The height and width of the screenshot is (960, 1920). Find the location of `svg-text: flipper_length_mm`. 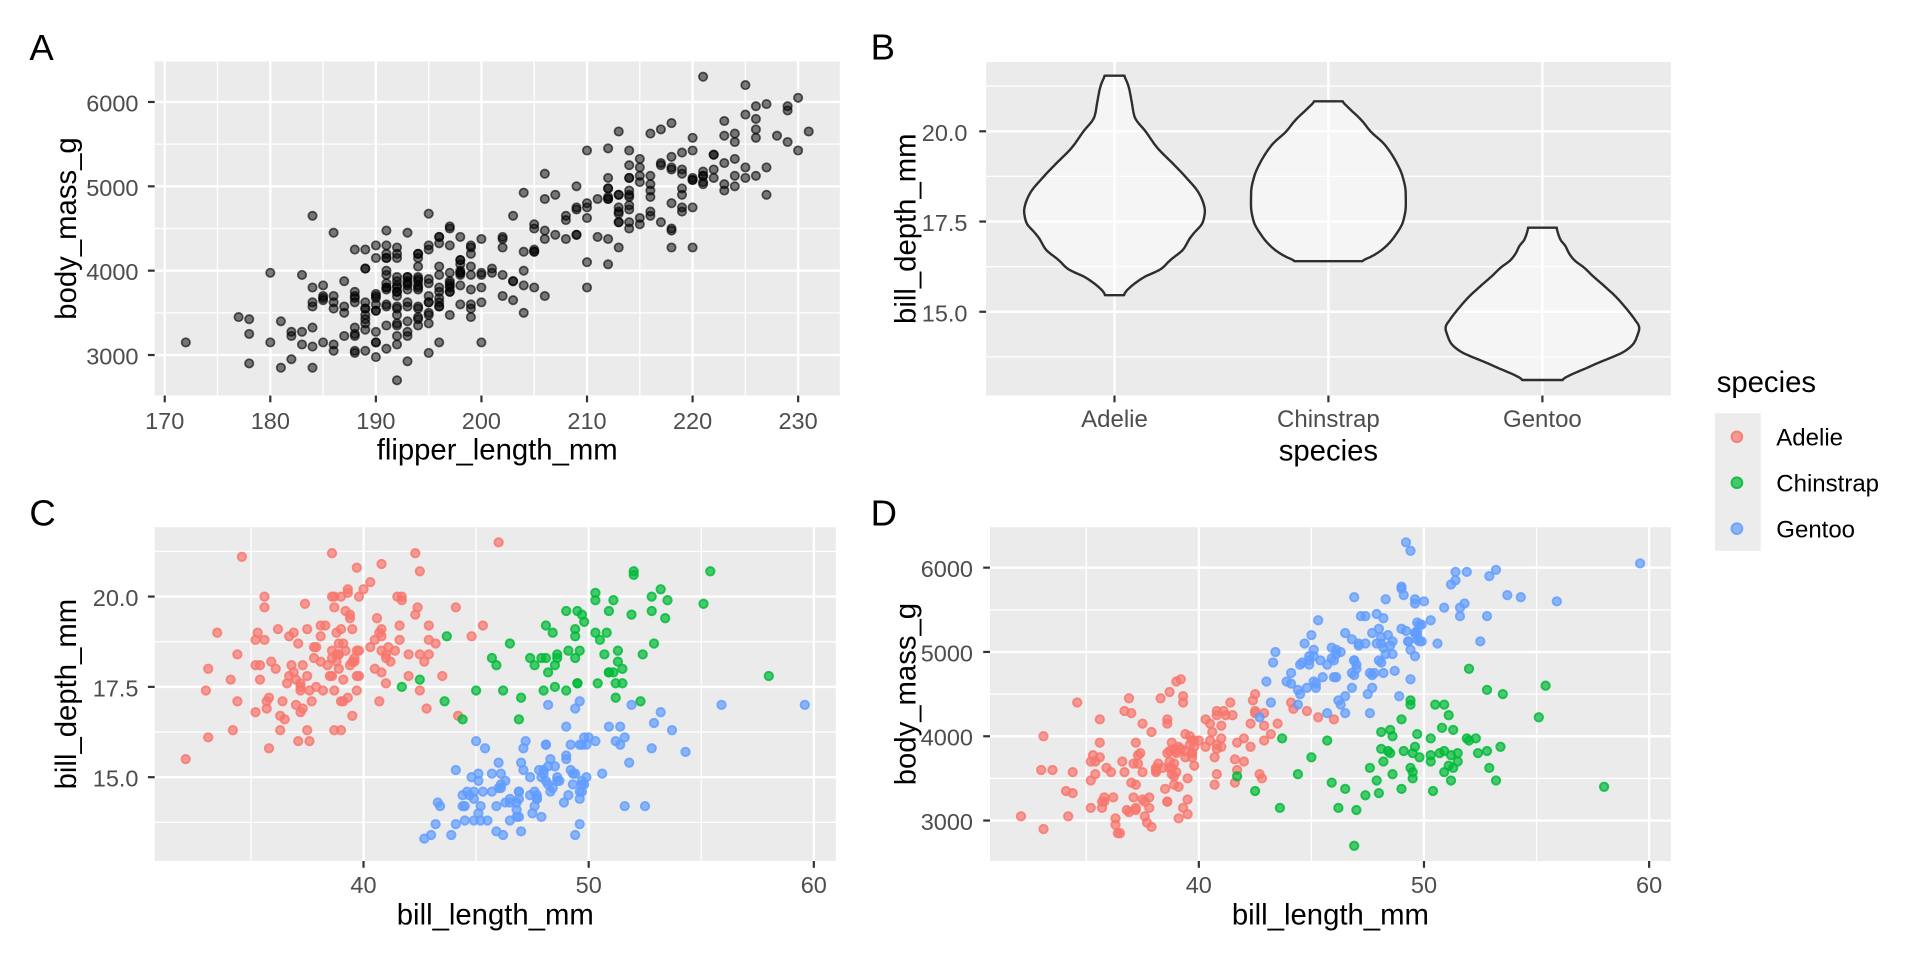

svg-text: flipper_length_mm is located at coordinates (497, 450).